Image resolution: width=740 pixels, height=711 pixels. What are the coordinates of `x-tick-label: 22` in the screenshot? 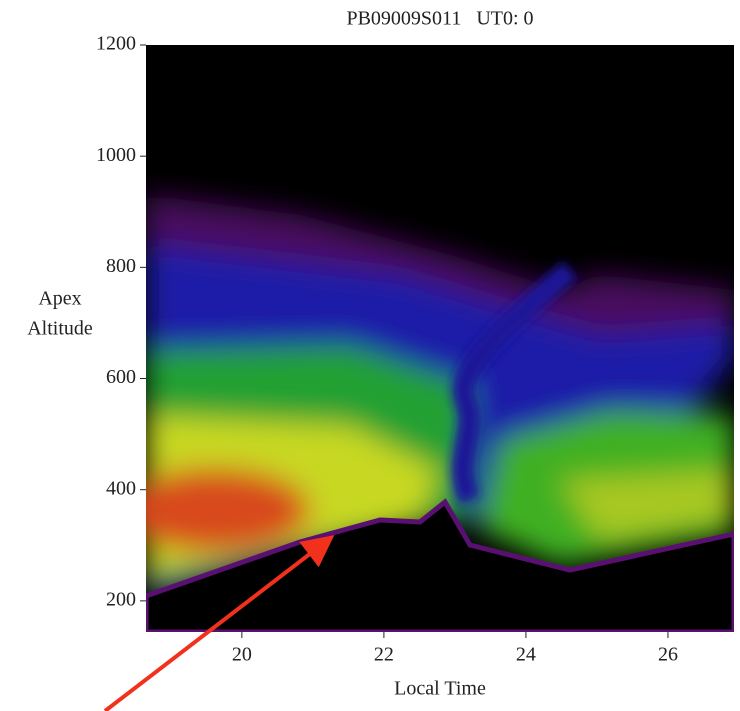 It's located at (384, 655).